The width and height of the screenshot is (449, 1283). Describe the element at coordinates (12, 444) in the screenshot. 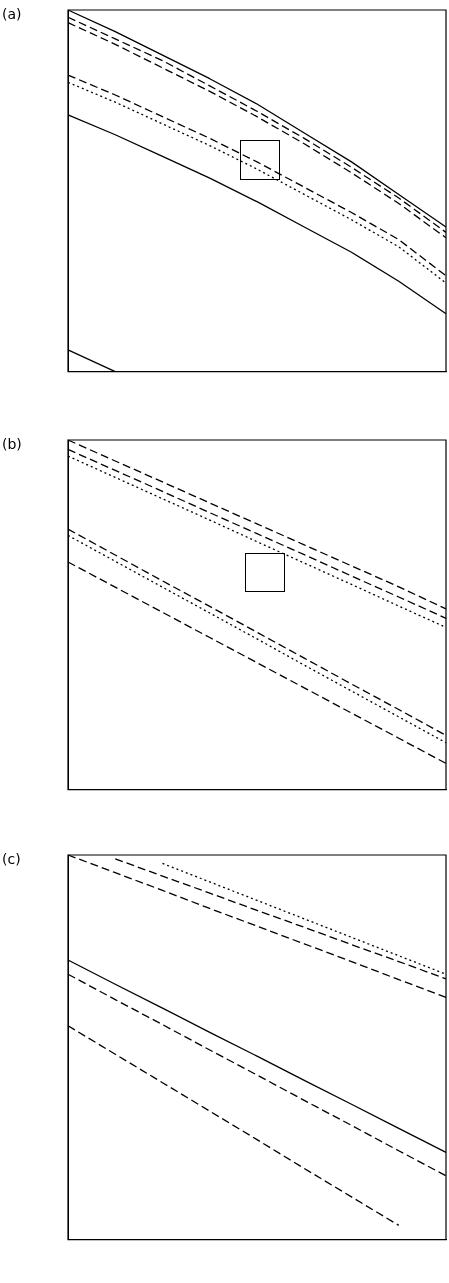

I see `chart-title: (b)` at that location.